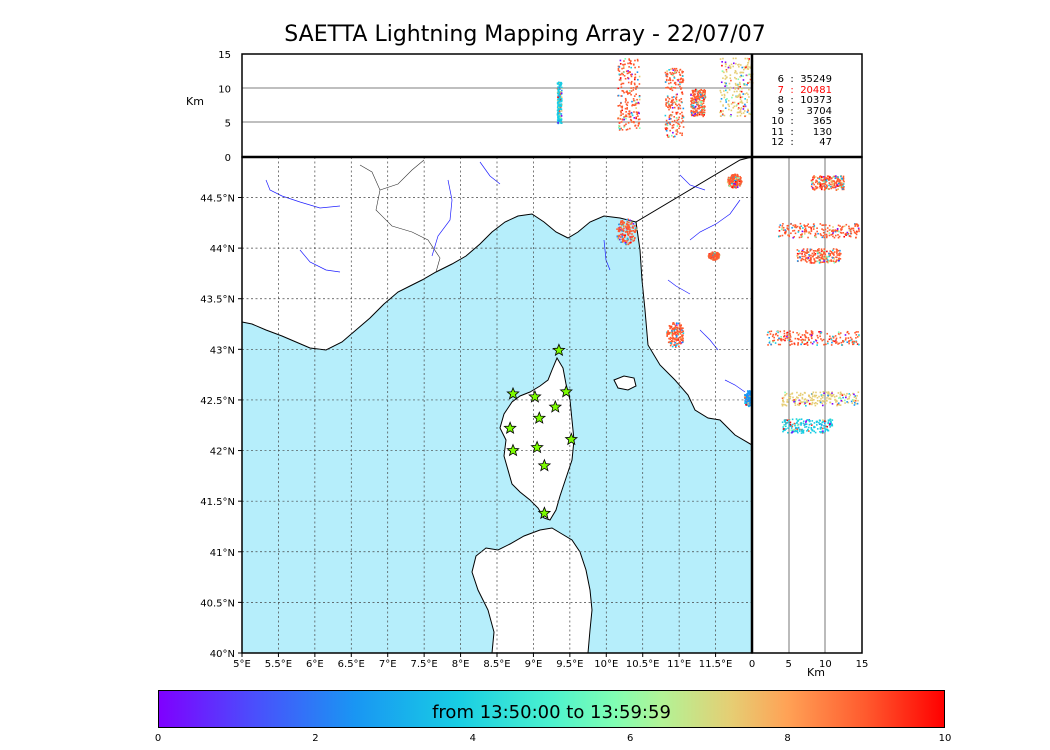 This screenshot has height=750, width=1050. What do you see at coordinates (816, 100) in the screenshot?
I see `count-count: 10373` at bounding box center [816, 100].